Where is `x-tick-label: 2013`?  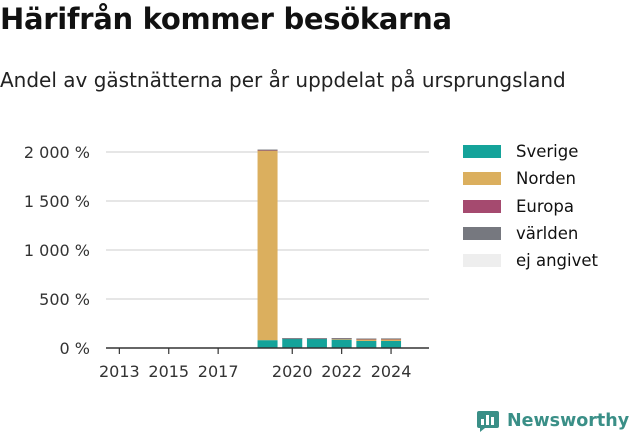 x-tick-label: 2013 is located at coordinates (119, 371).